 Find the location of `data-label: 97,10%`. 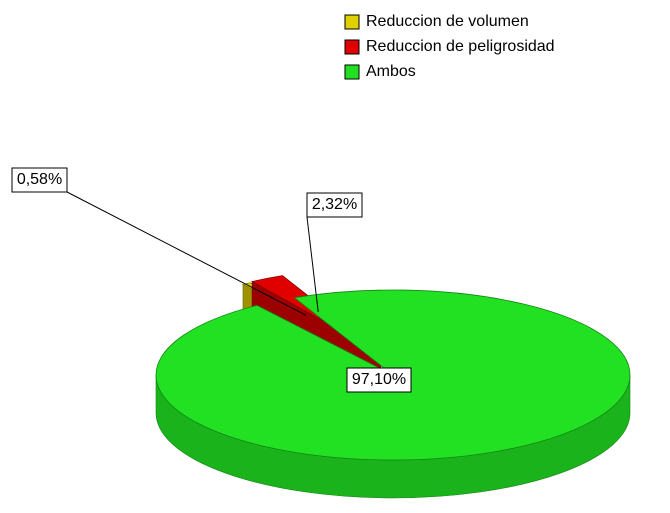

data-label: 97,10% is located at coordinates (379, 379).